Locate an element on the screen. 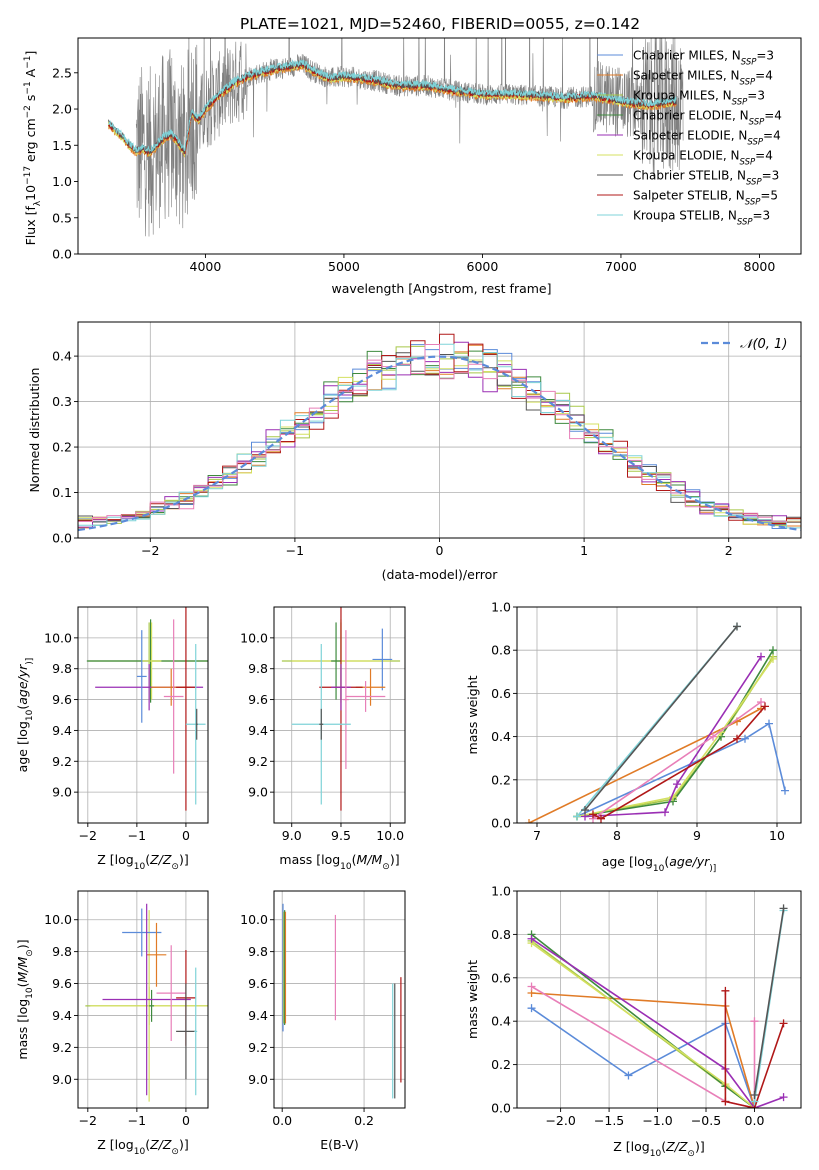  x-tick-label: 7 is located at coordinates (537, 835).